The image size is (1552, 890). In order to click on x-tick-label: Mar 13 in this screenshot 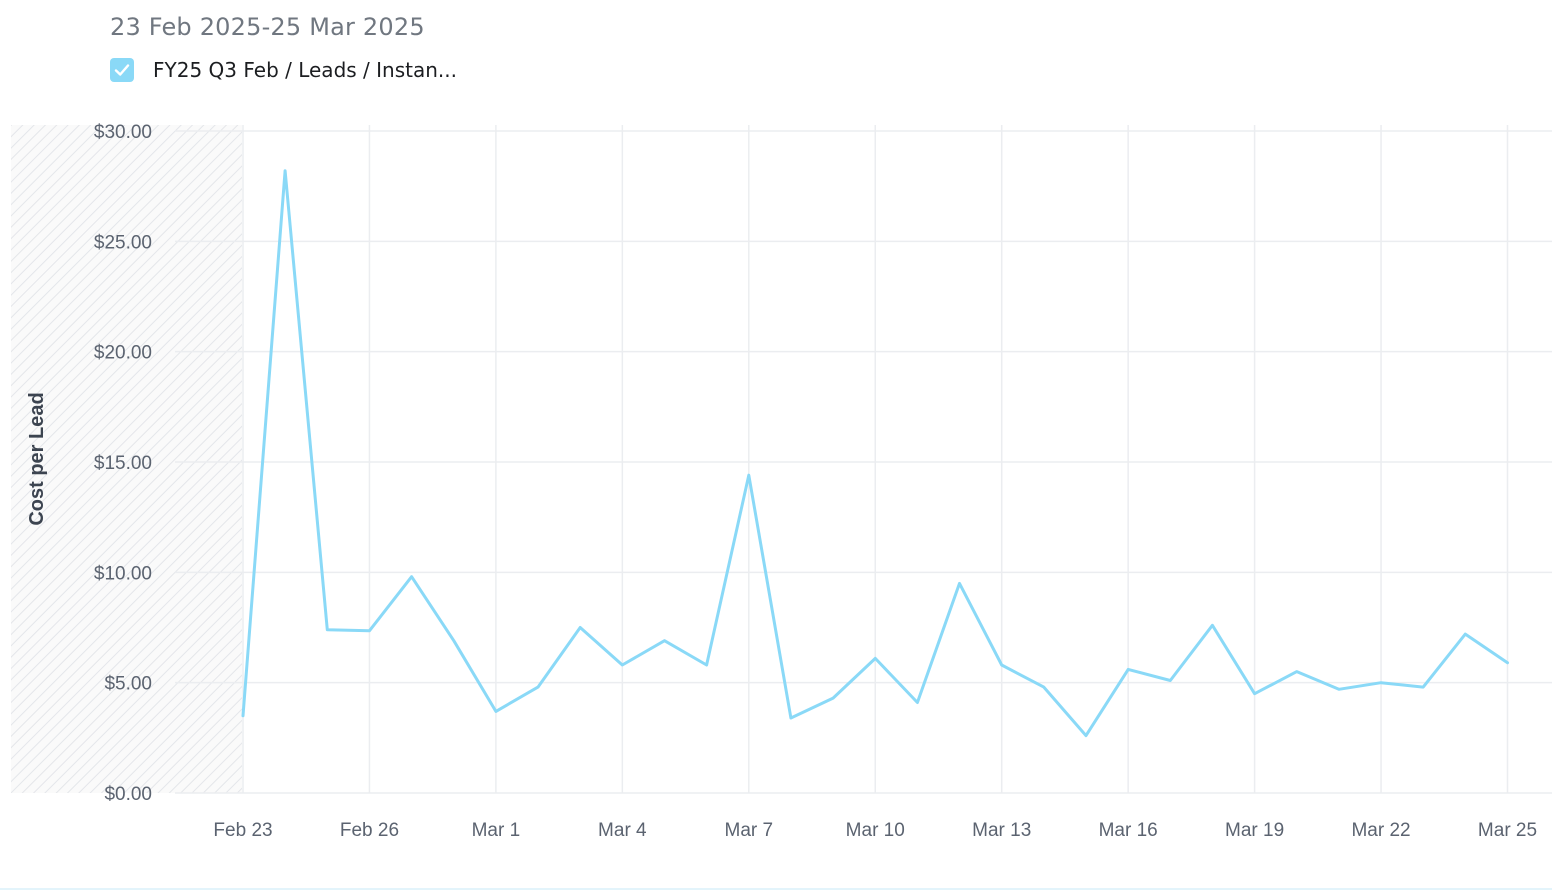, I will do `click(1001, 830)`.